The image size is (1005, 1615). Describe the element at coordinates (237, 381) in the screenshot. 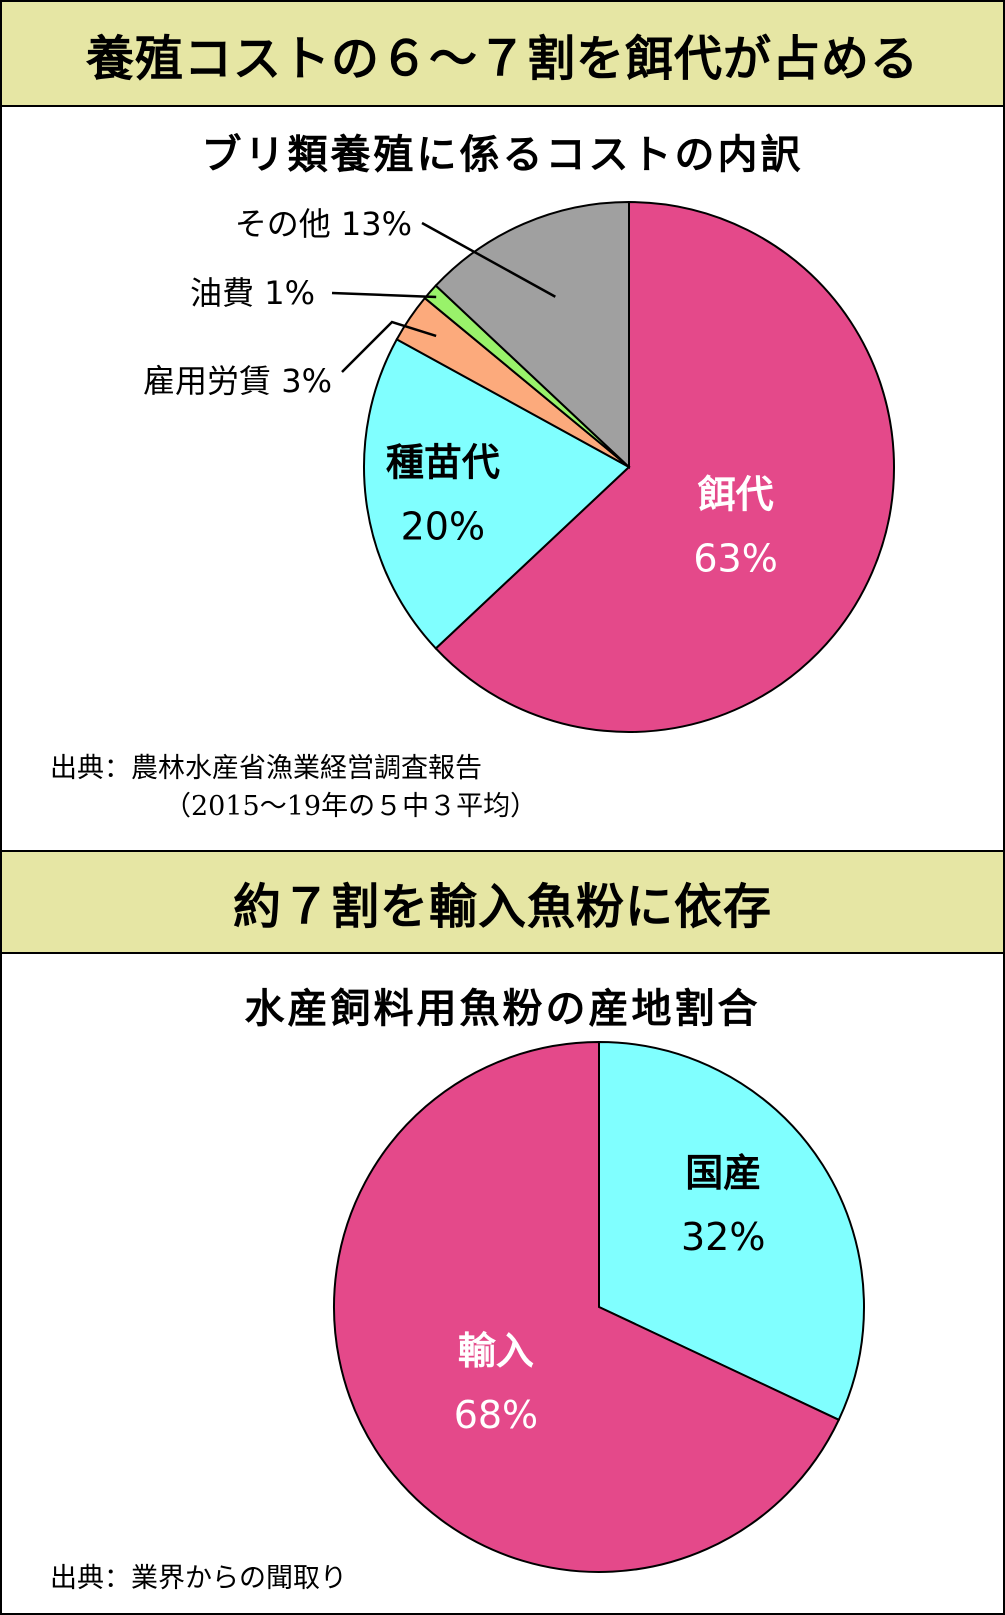

I see `slice-label-2: 雇用労賃 3%` at that location.